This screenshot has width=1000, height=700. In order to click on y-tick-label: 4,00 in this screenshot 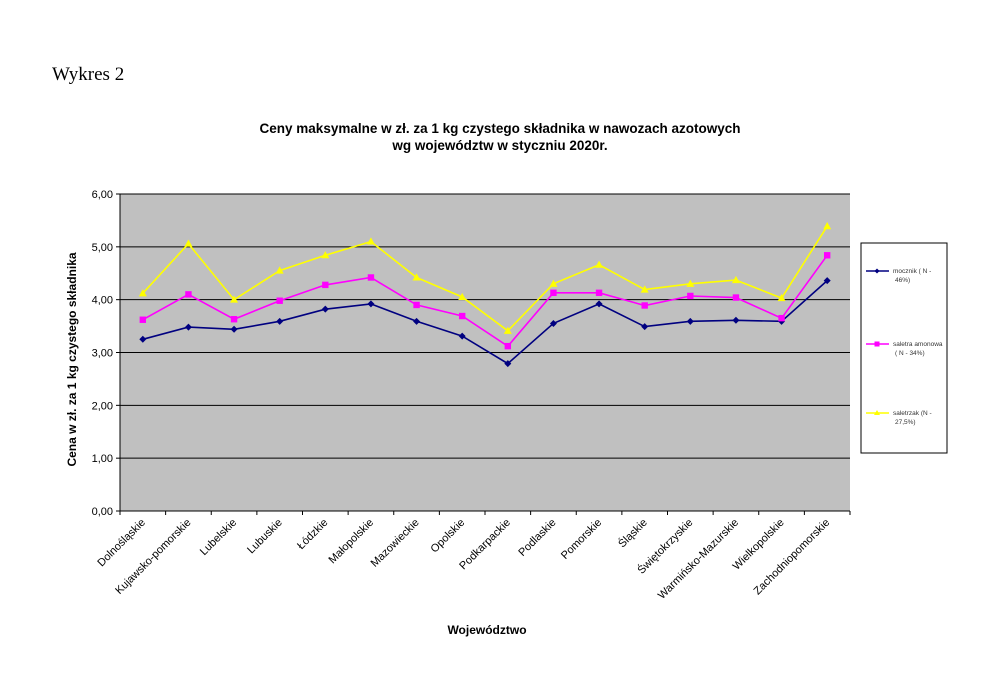, I will do `click(102, 301)`.